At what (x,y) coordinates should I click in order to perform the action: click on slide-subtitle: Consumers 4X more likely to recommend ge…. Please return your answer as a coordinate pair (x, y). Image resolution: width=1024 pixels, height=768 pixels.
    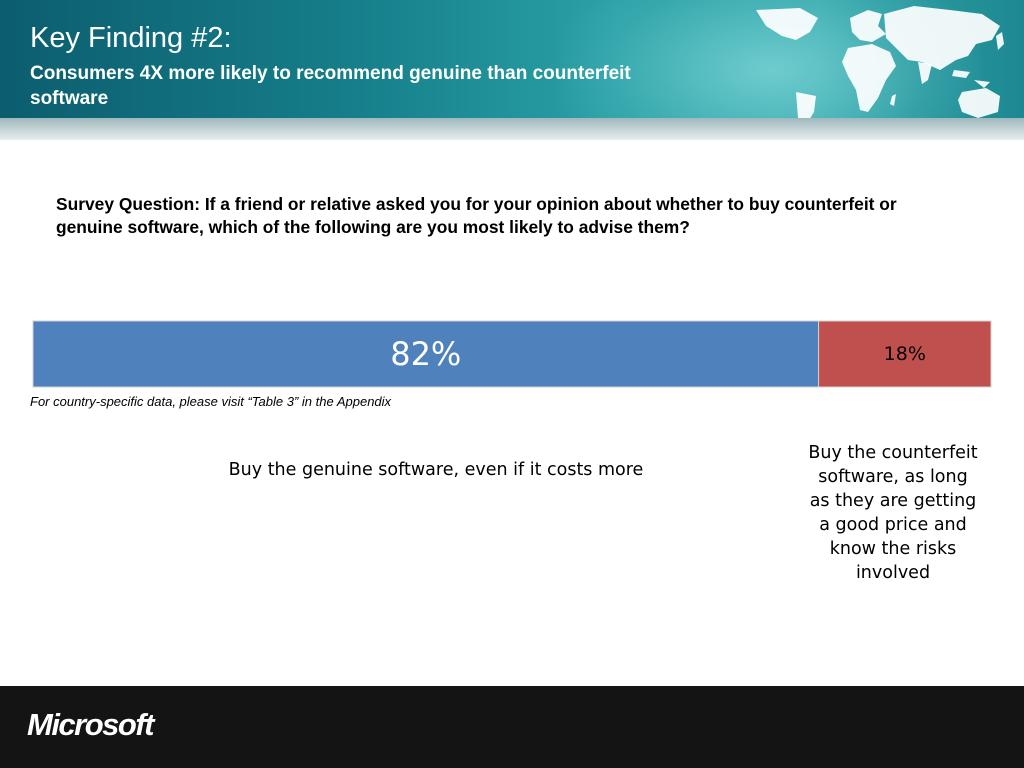
    Looking at the image, I should click on (330, 86).